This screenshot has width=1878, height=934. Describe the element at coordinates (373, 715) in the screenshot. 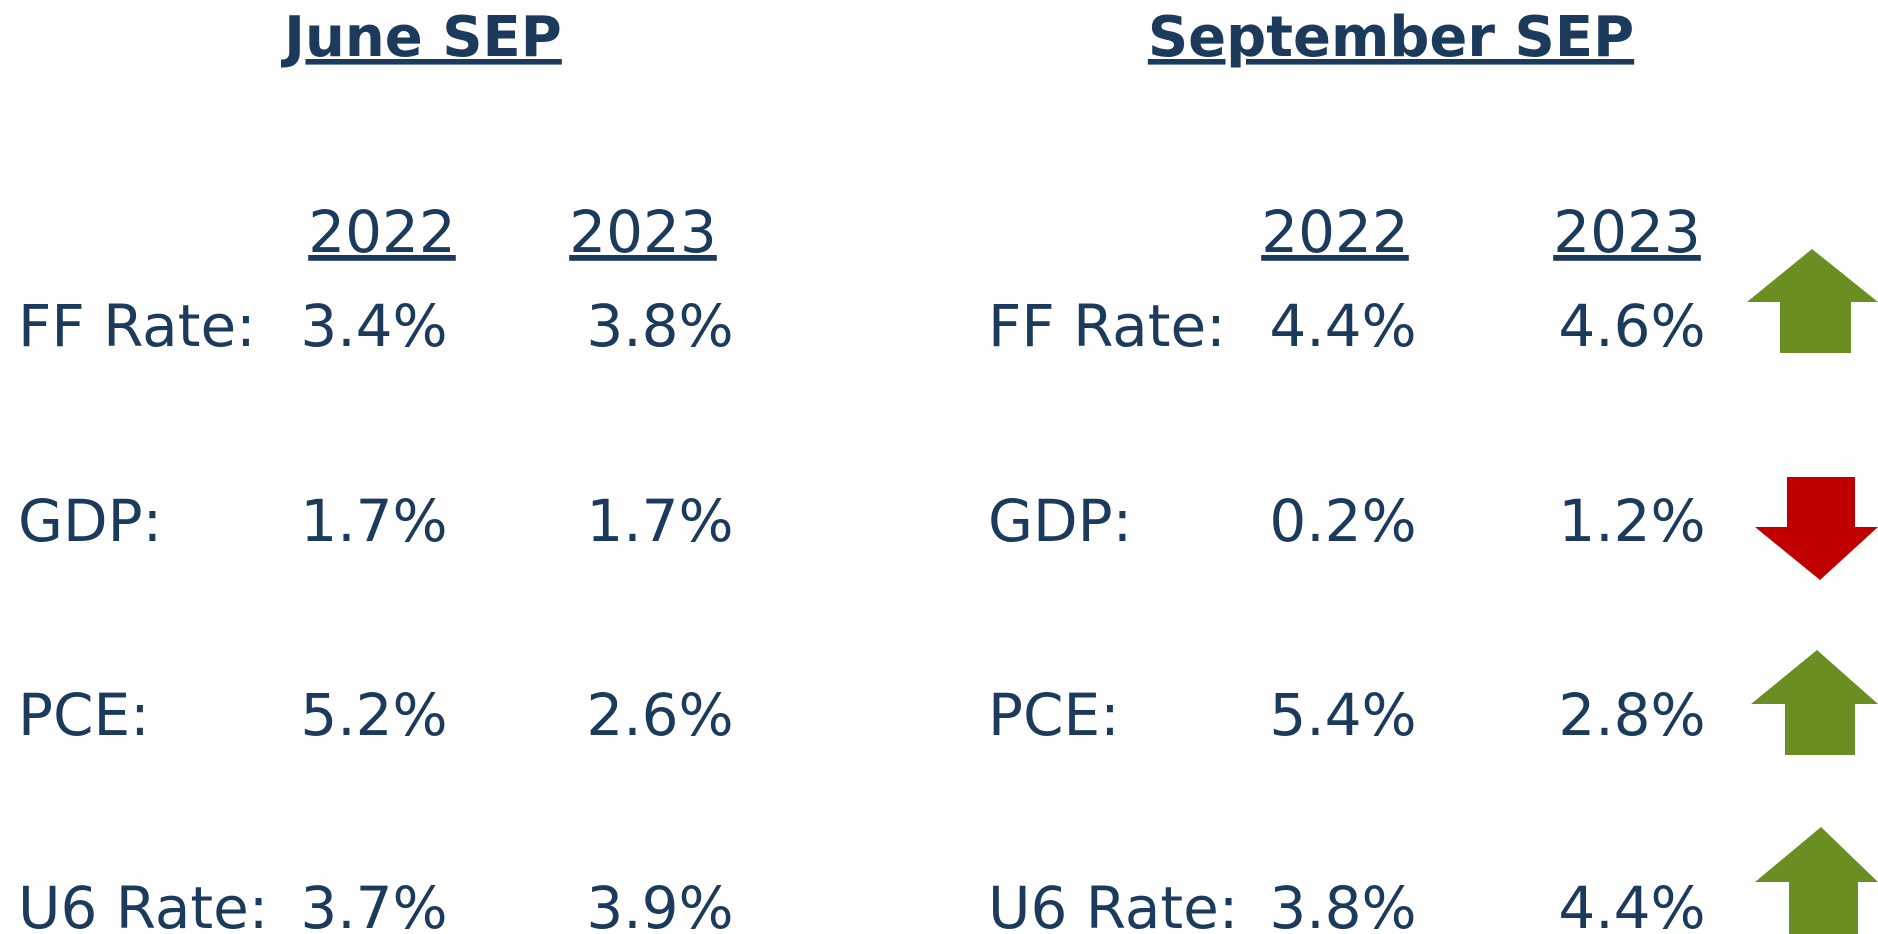

I see `row-value: 5.2%` at that location.